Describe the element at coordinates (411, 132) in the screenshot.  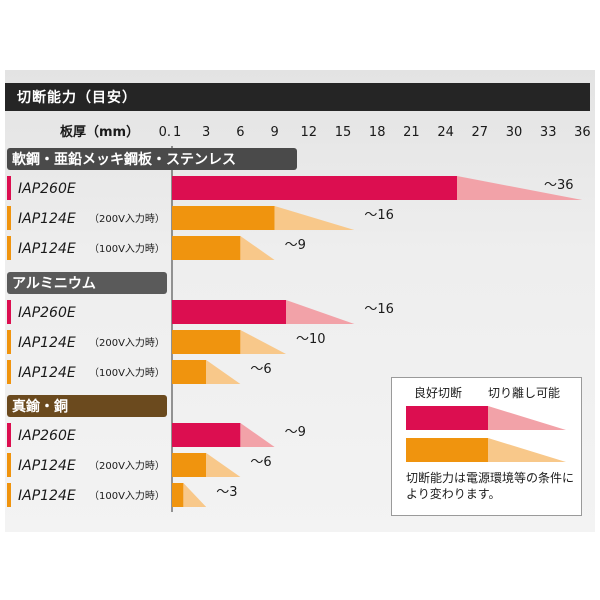
I see `tick-label-8: 21` at that location.